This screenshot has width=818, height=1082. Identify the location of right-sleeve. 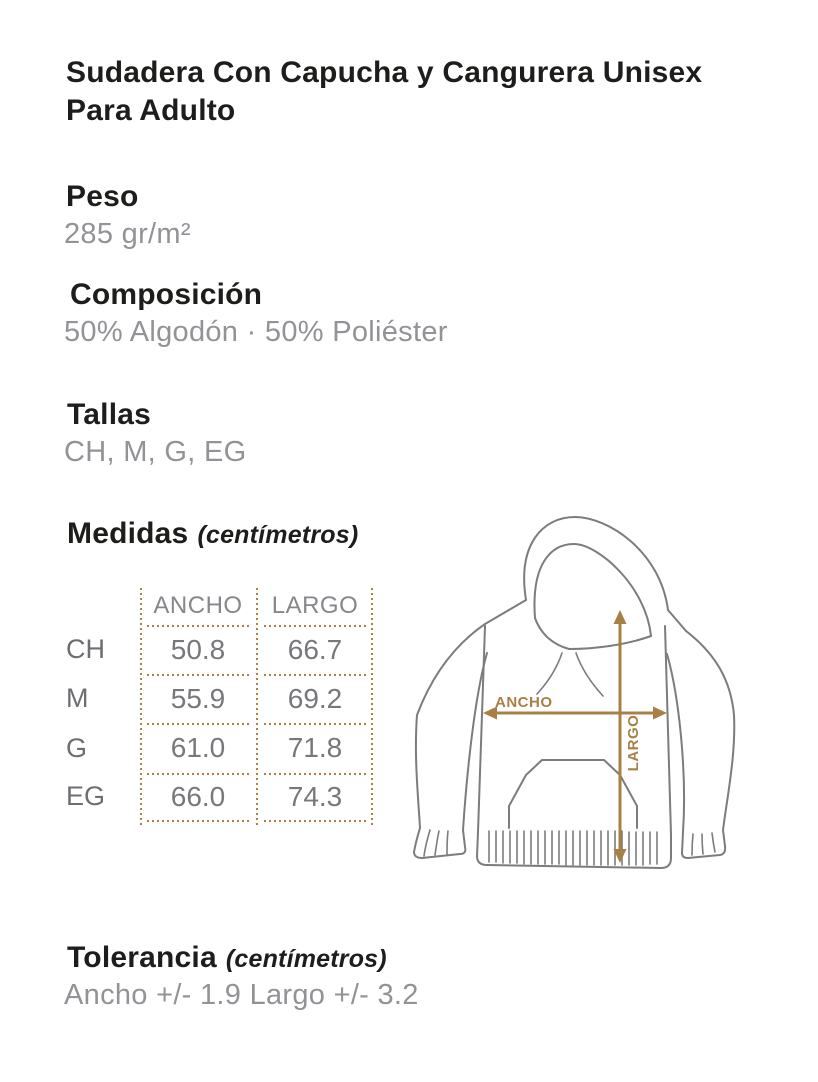
(710, 730).